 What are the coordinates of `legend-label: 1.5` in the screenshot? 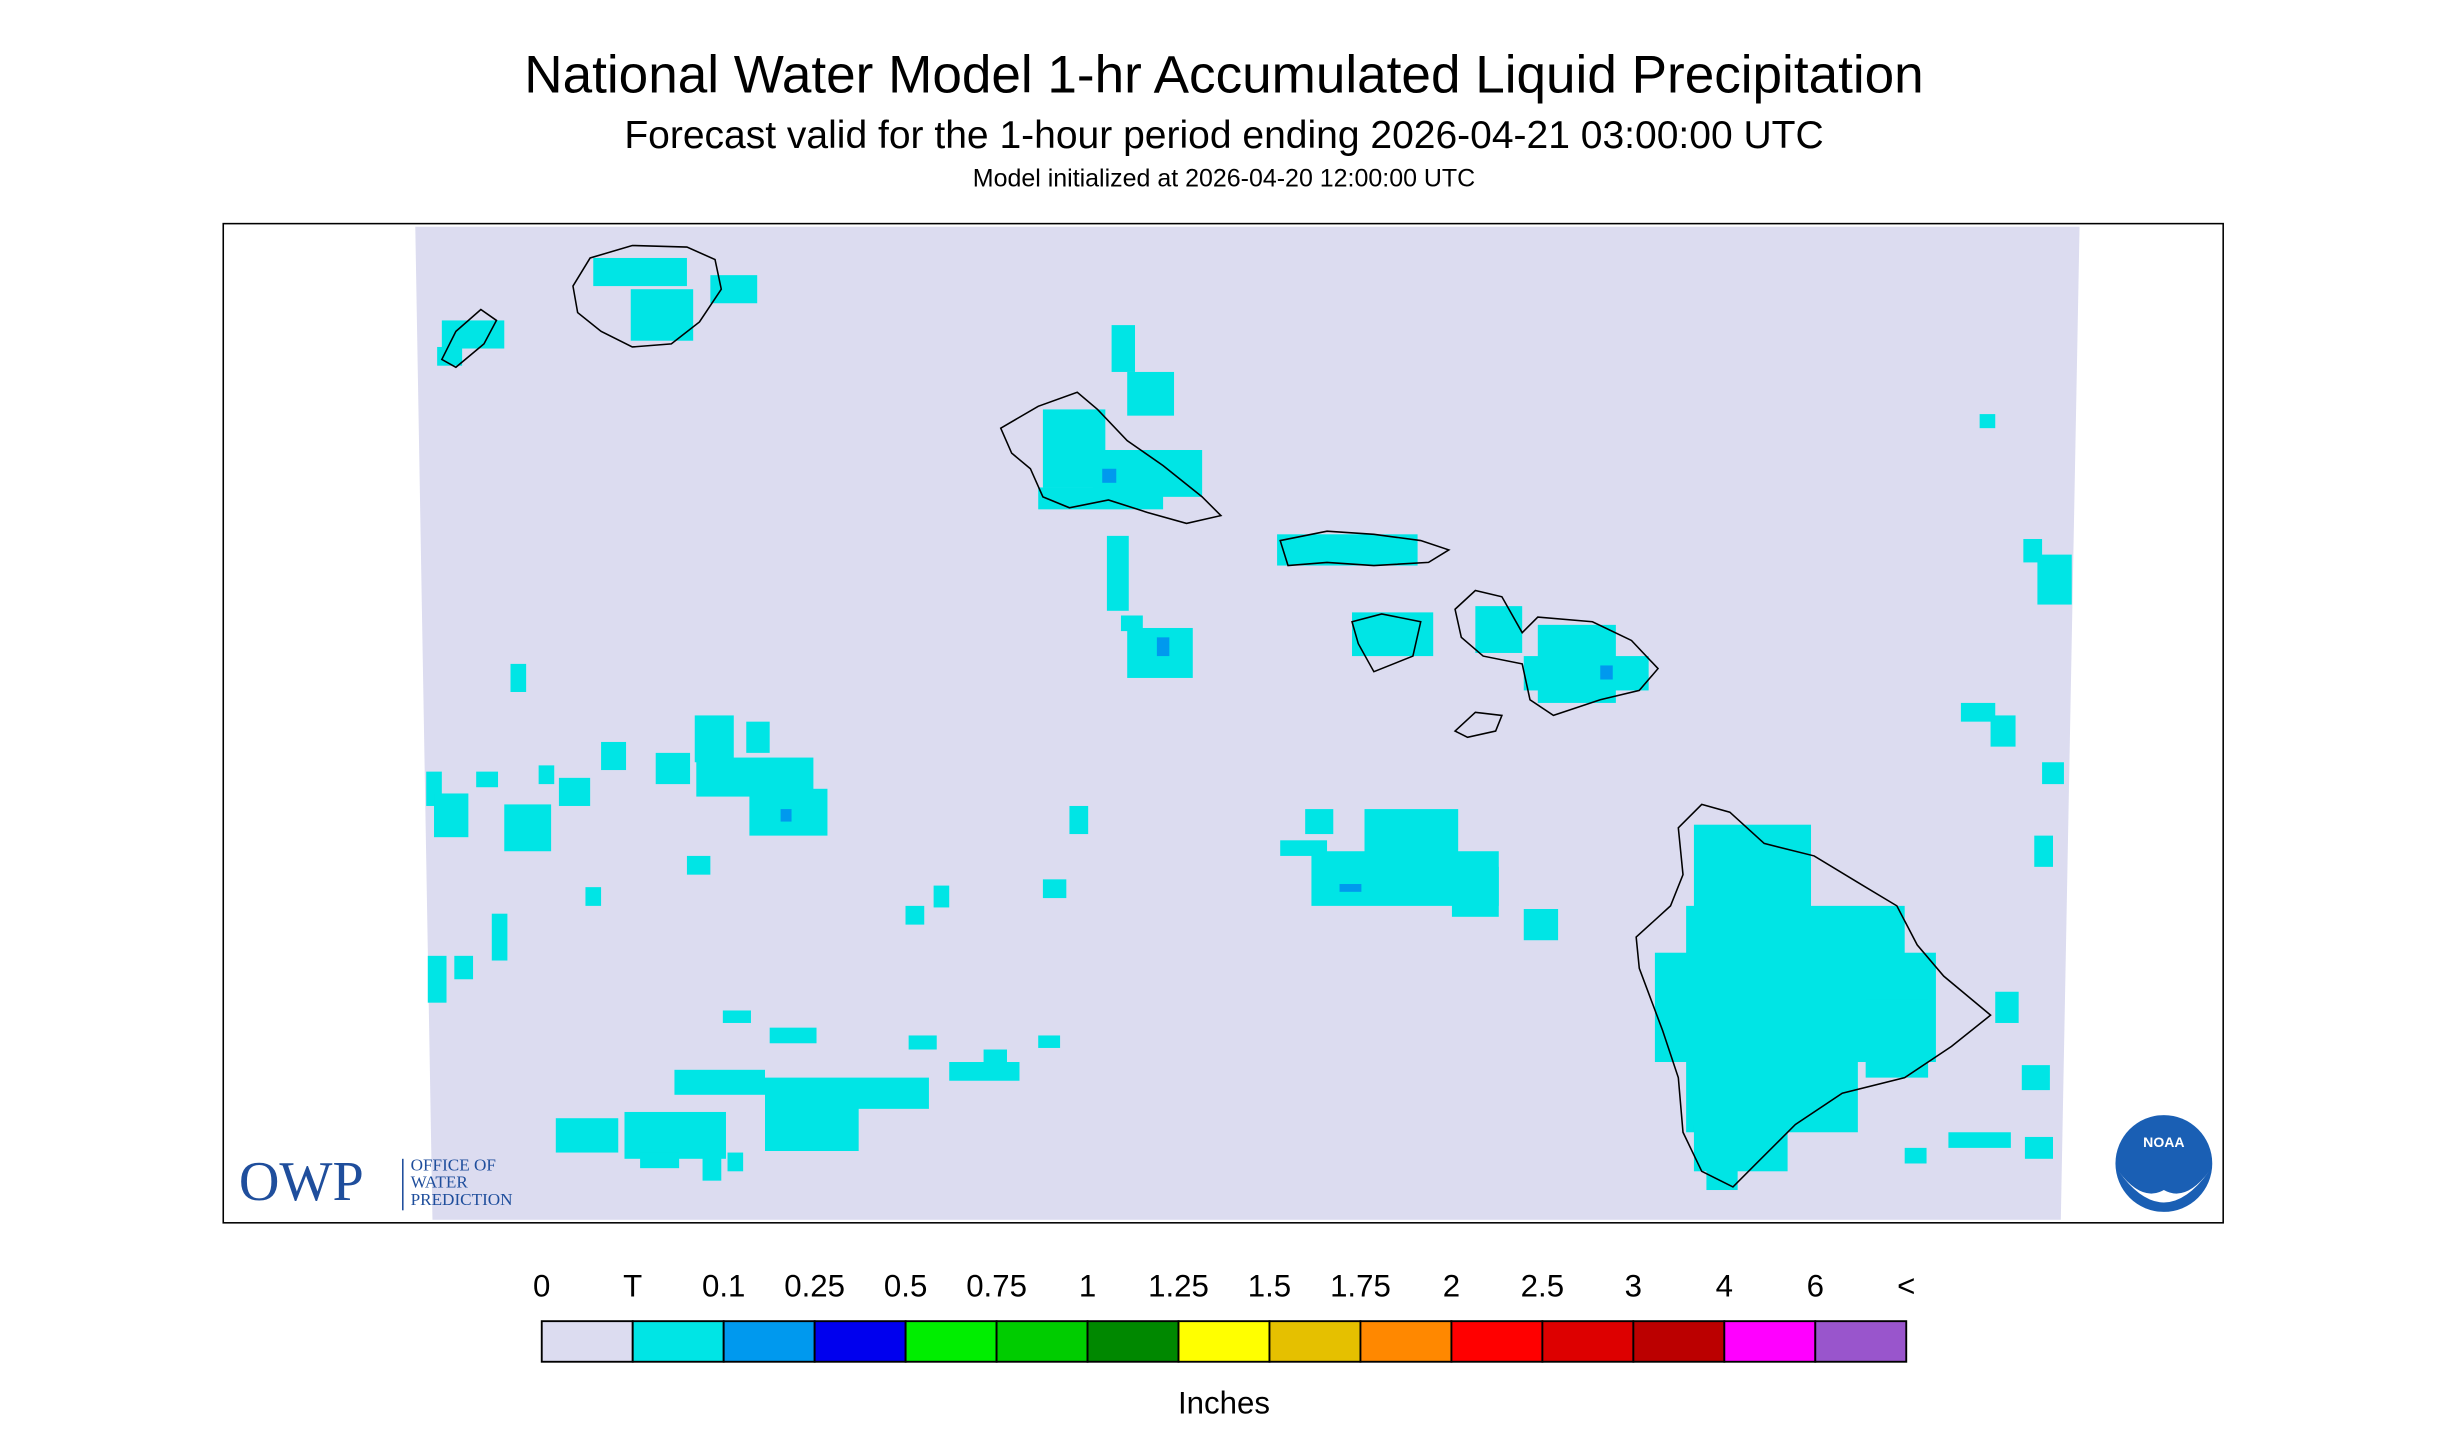 It's located at (1269, 1286).